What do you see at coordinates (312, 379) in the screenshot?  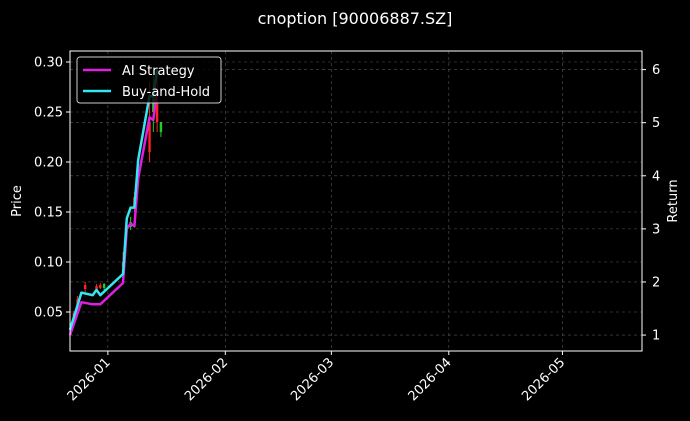 I see `x-tick-label: 2026-03` at bounding box center [312, 379].